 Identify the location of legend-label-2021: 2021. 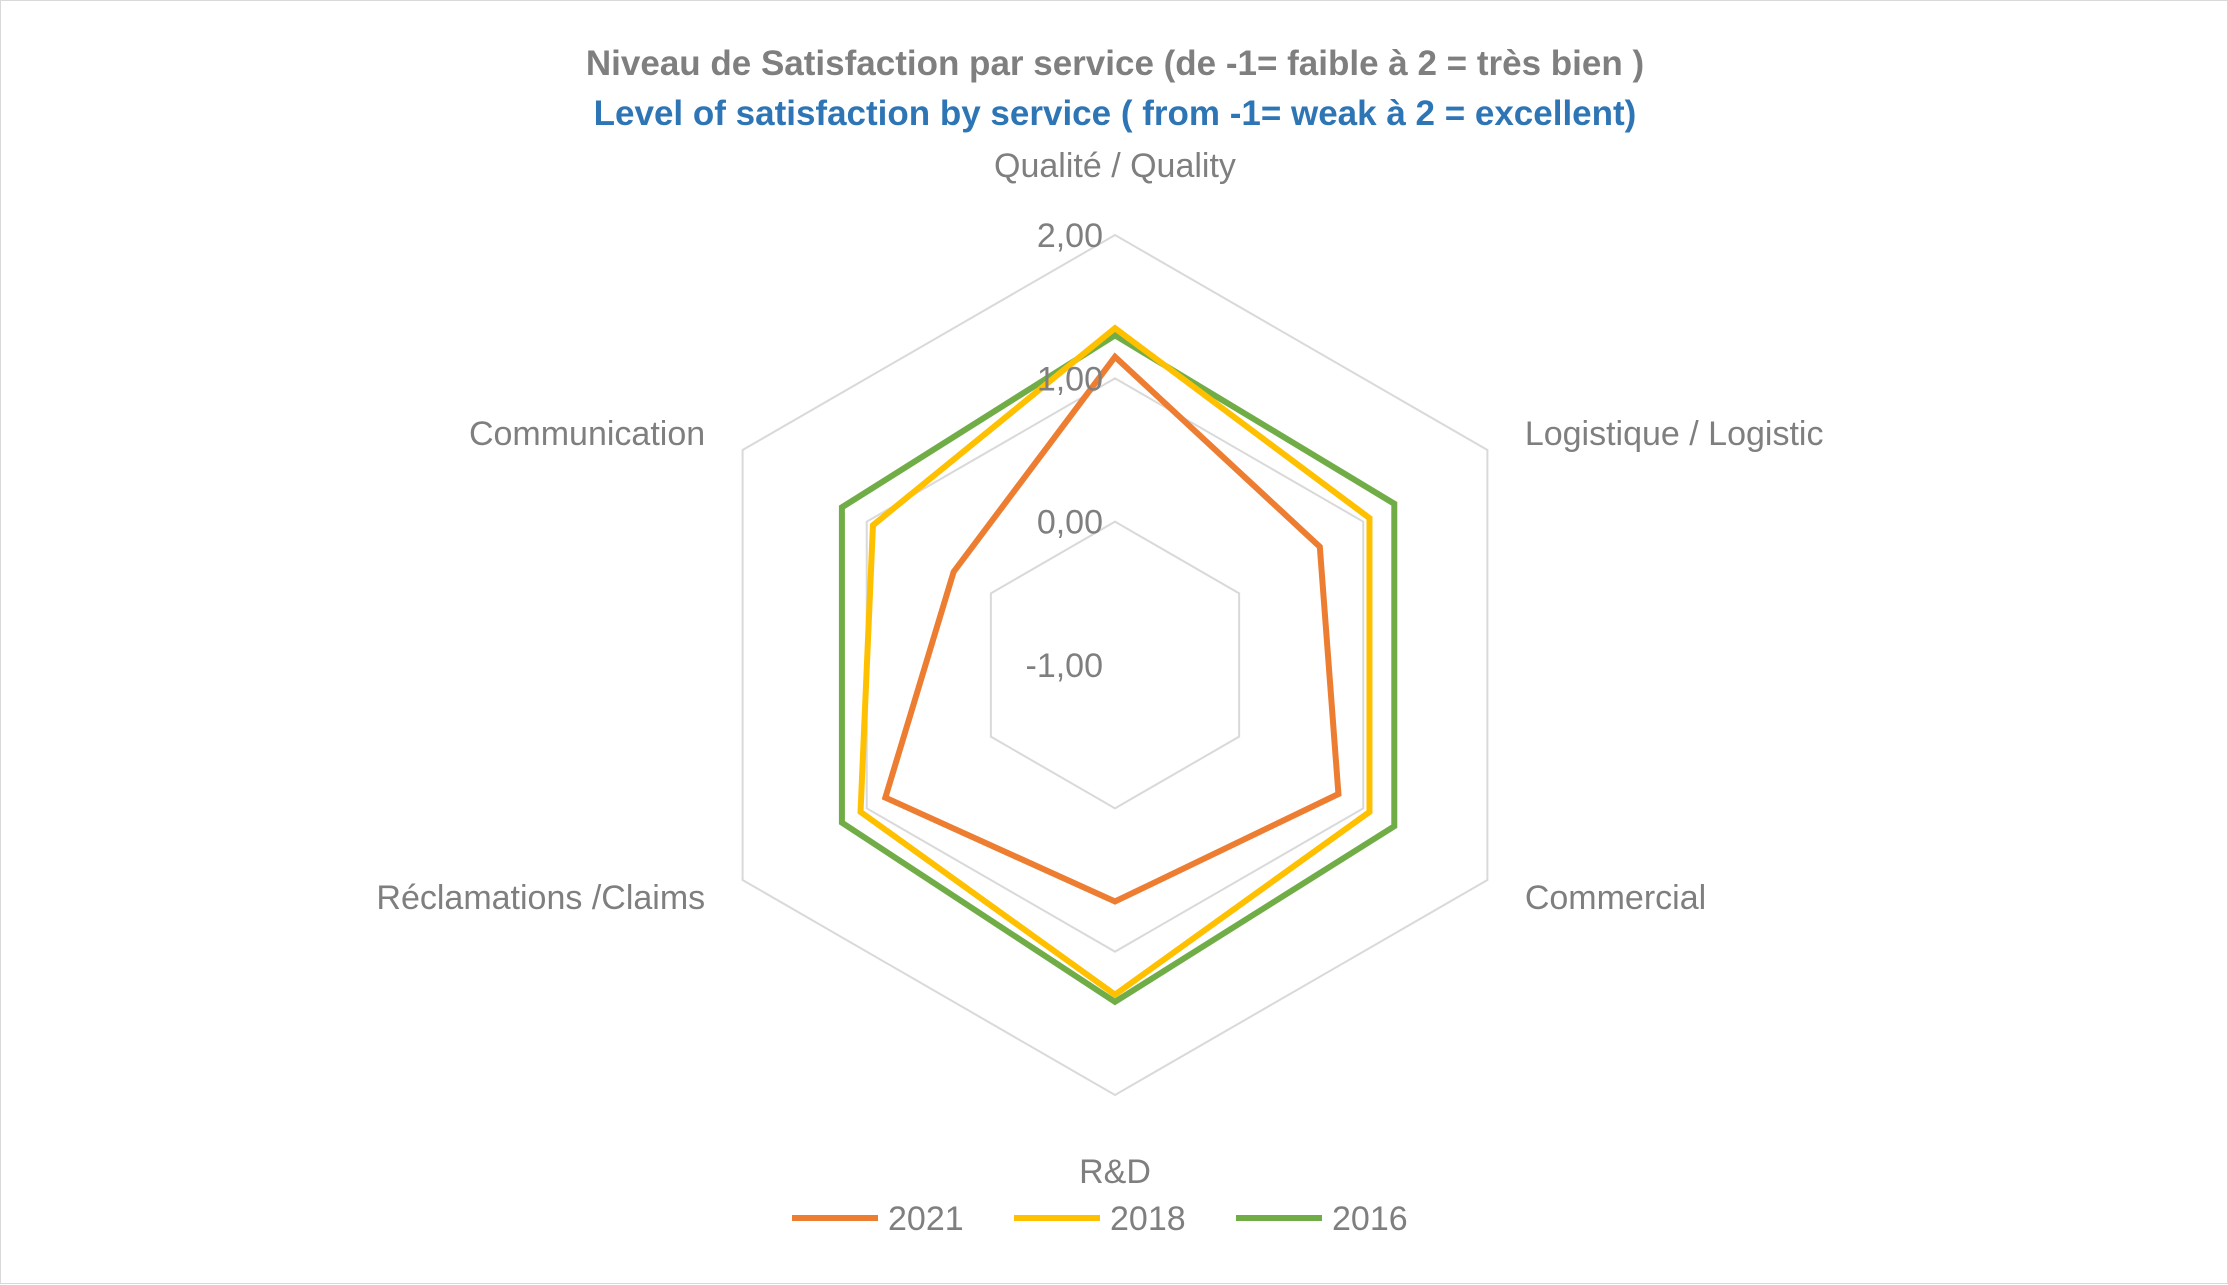
(926, 1219).